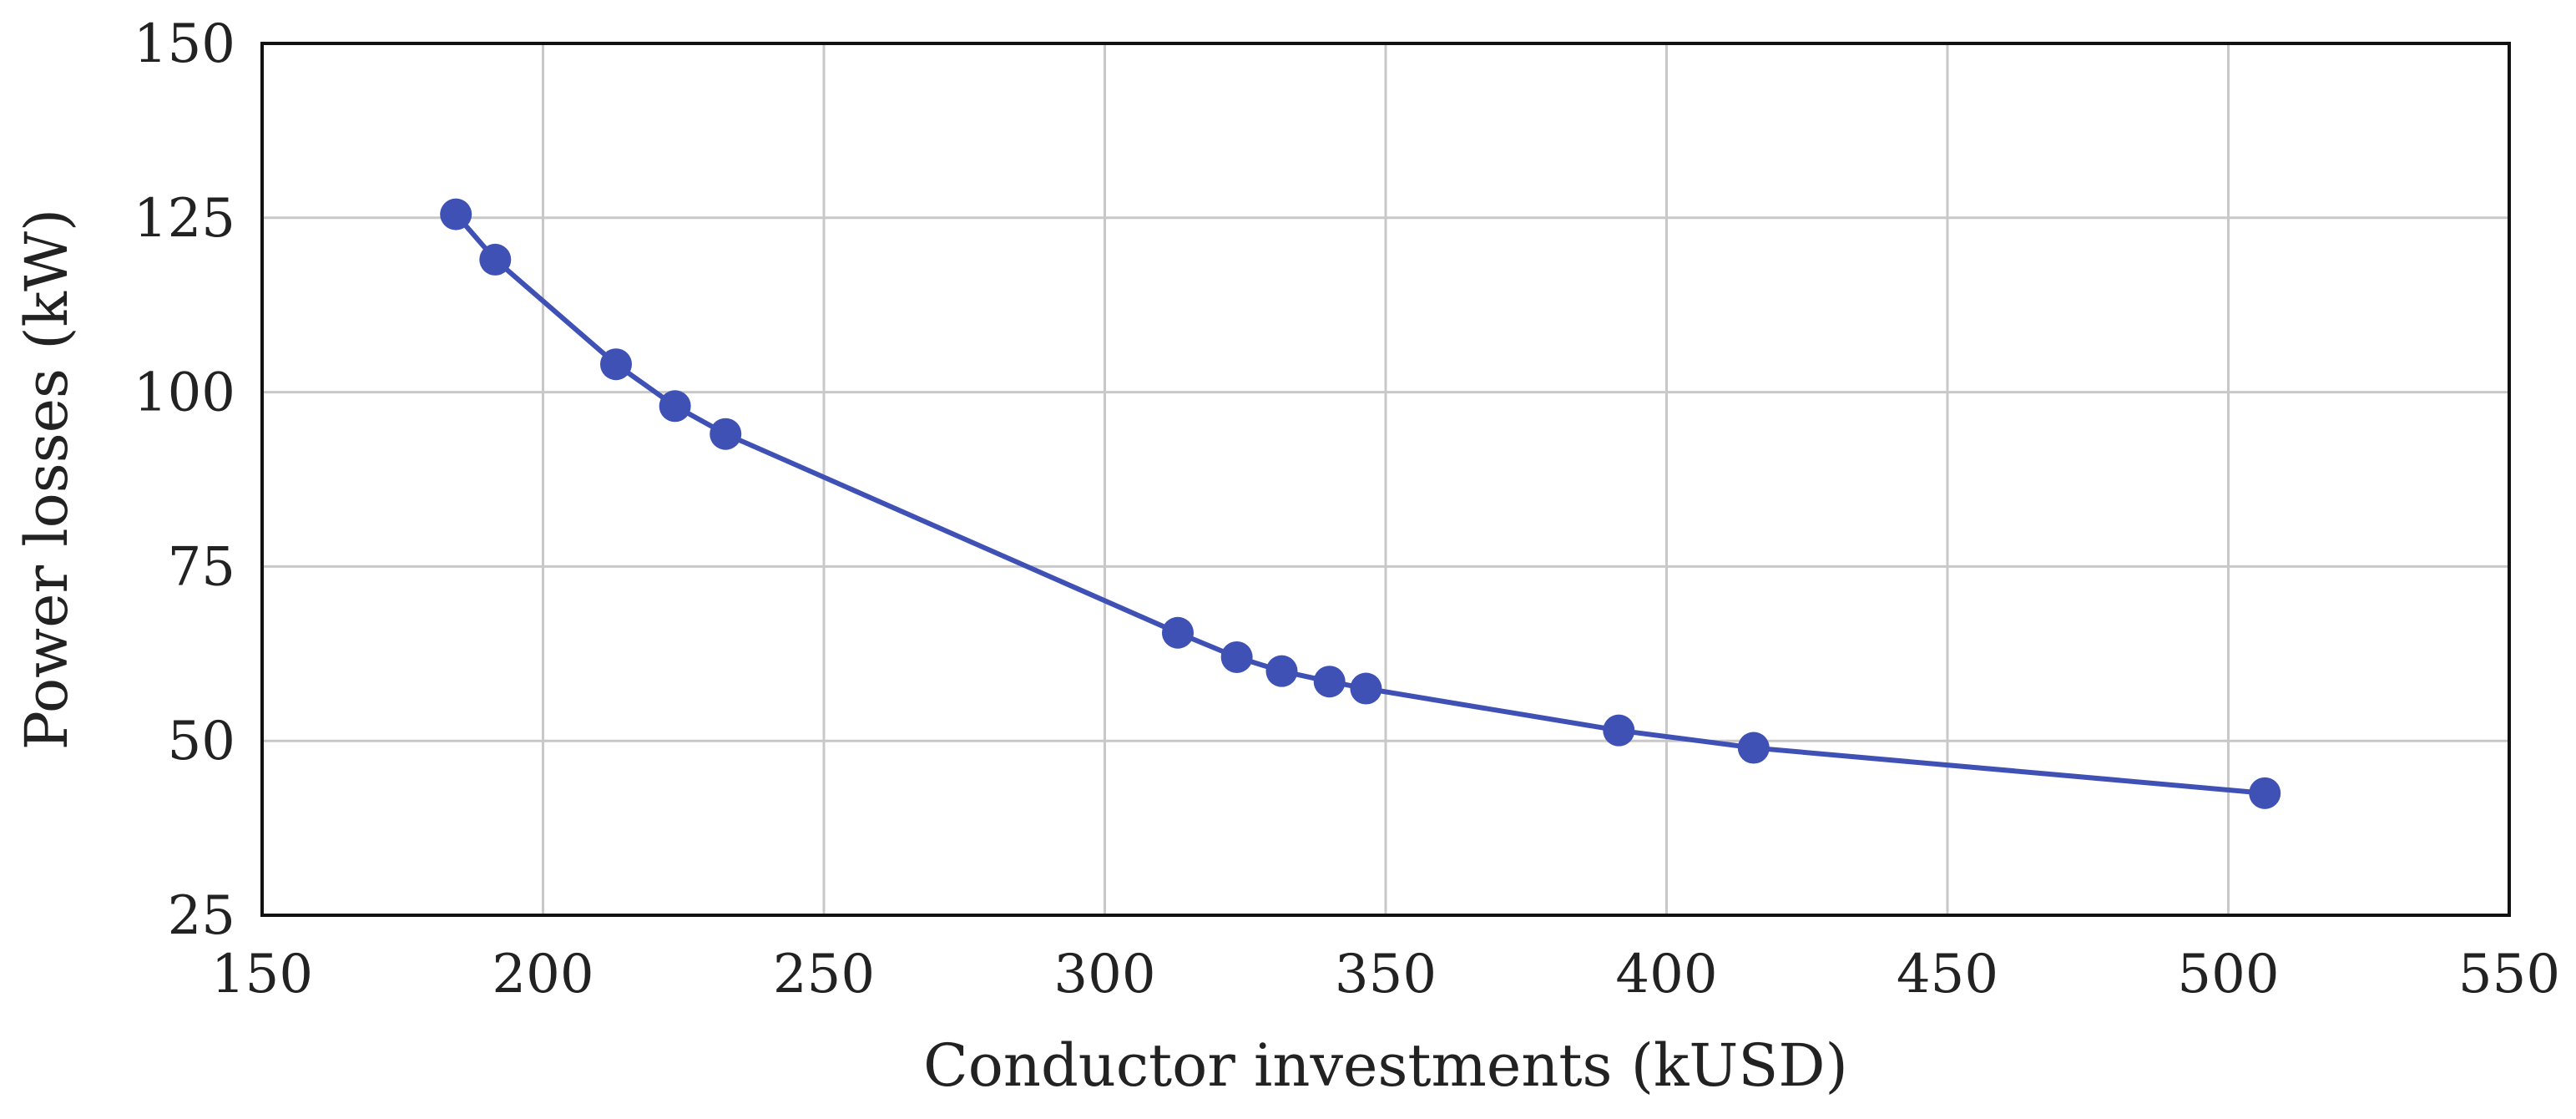 The image size is (2576, 1119). Describe the element at coordinates (1666, 975) in the screenshot. I see `x-tick-label: 400` at that location.